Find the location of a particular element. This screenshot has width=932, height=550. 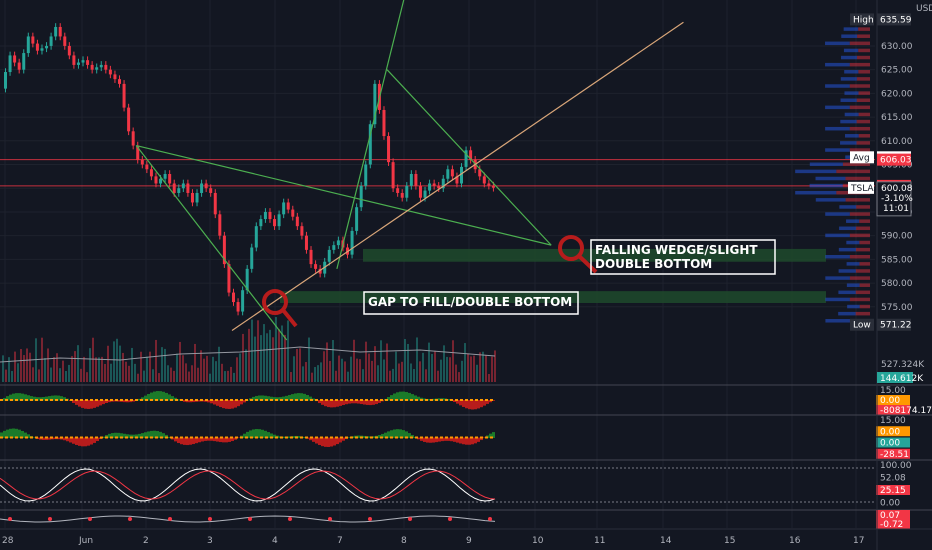

x-tick-label: 17 is located at coordinates (858, 541).